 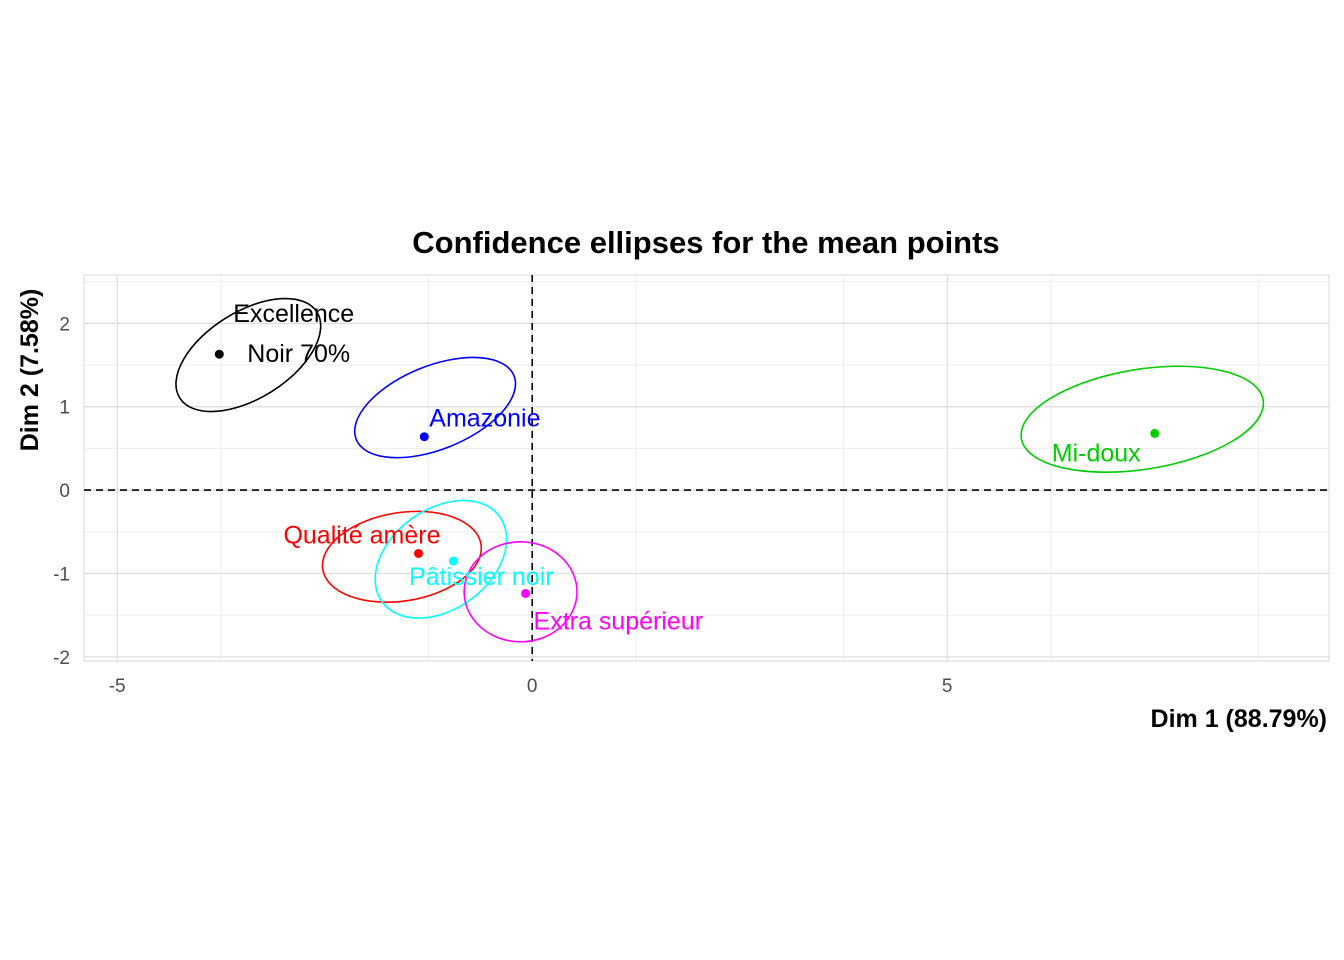 I want to click on y-axis-title: Dim 2 (7.58%), so click(x=30, y=370).